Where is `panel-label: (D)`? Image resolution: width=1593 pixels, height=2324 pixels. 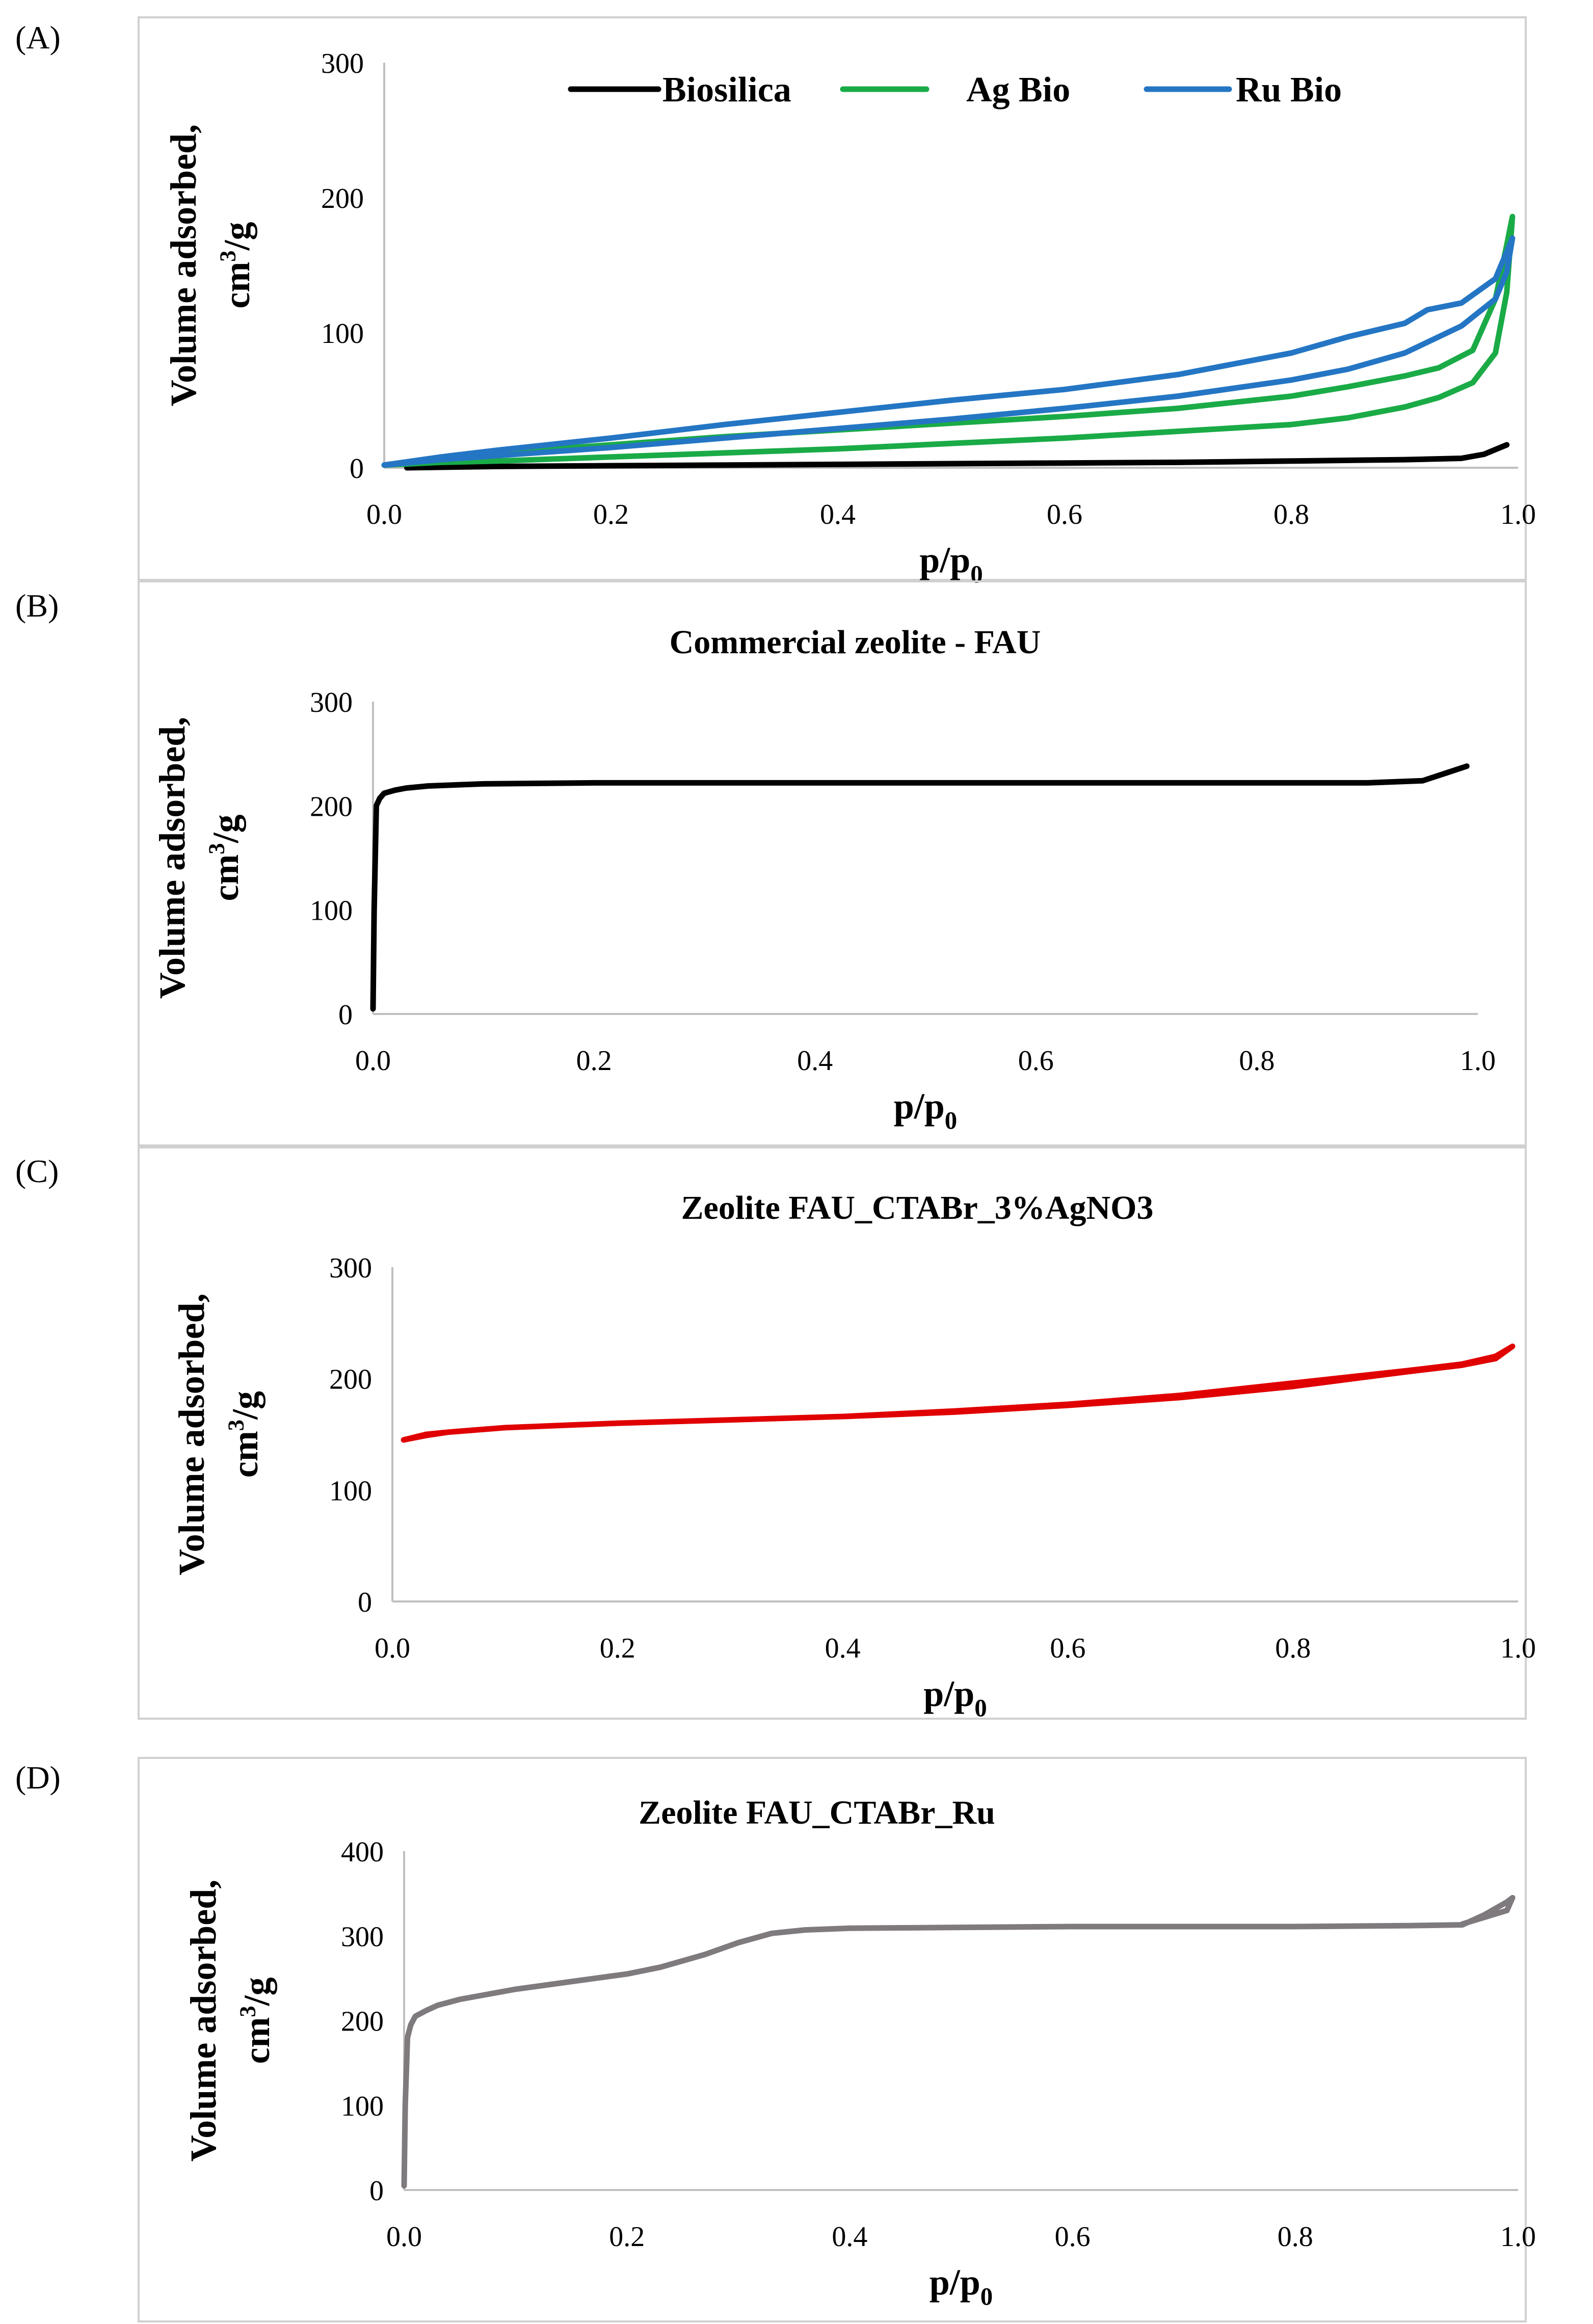
panel-label: (D) is located at coordinates (38, 1777).